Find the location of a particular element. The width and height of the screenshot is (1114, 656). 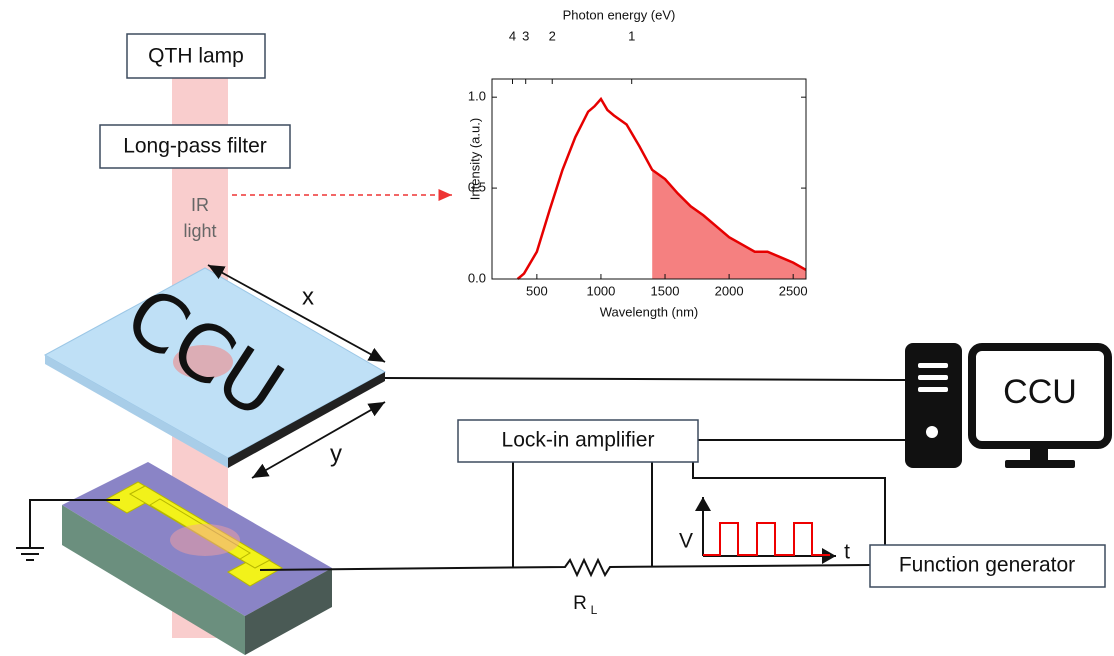

lamp-box is located at coordinates (196, 56).